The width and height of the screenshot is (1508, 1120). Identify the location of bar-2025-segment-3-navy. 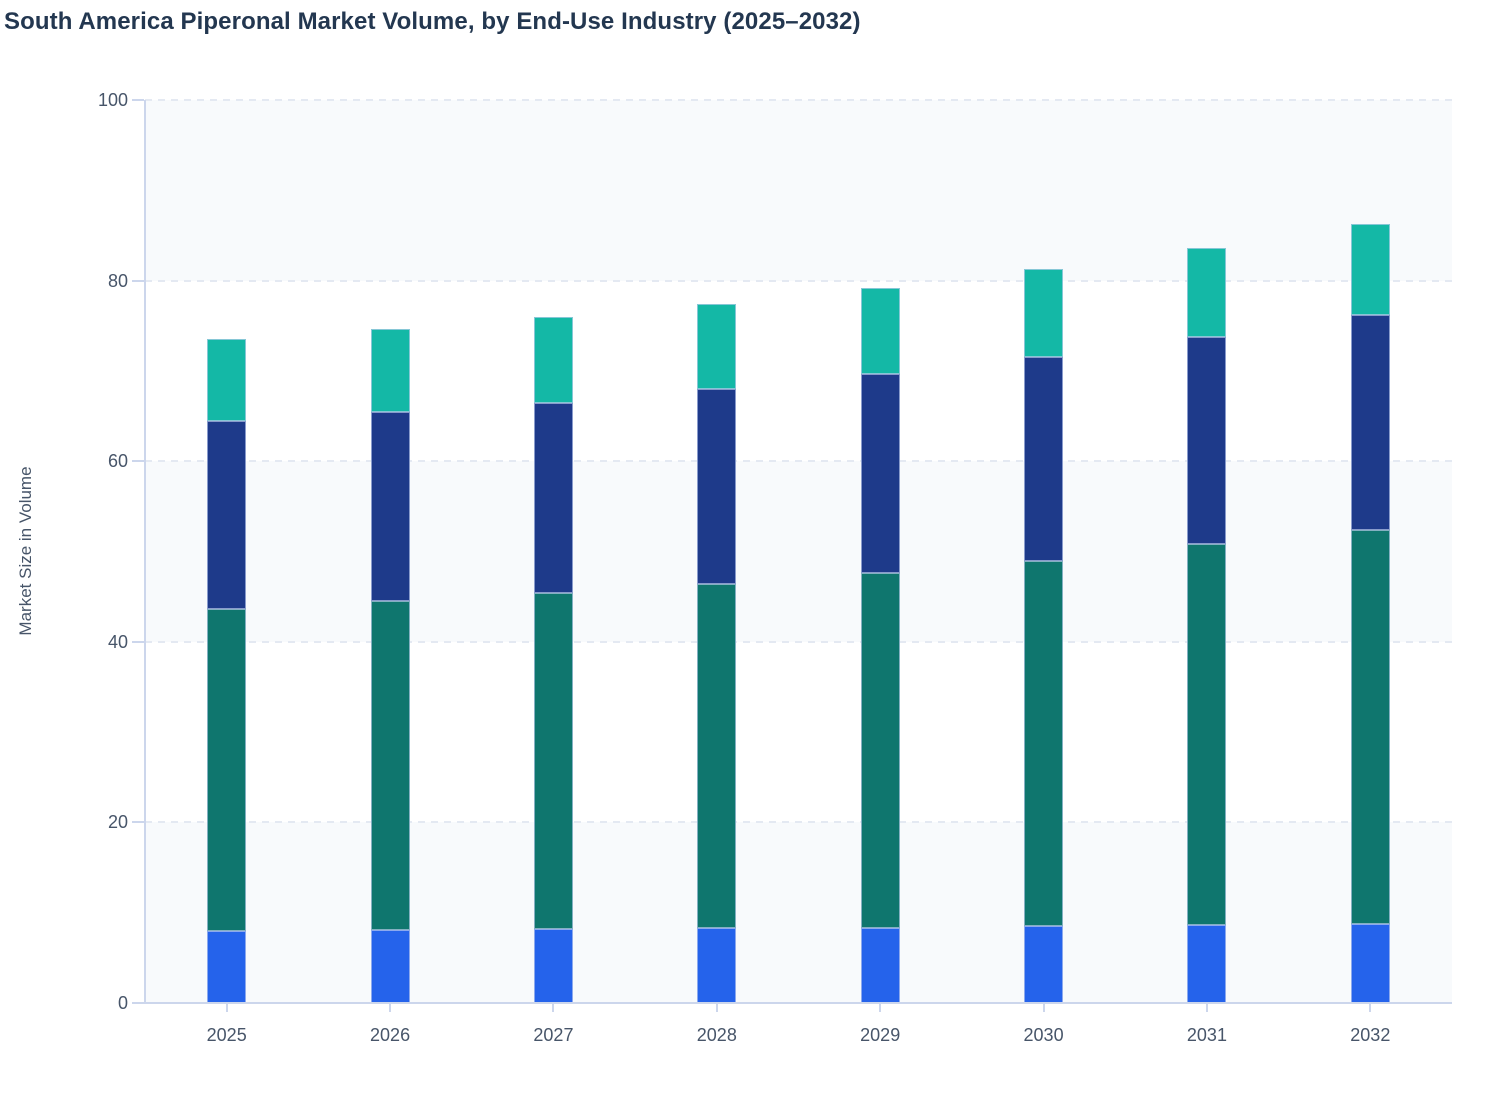
(227, 515).